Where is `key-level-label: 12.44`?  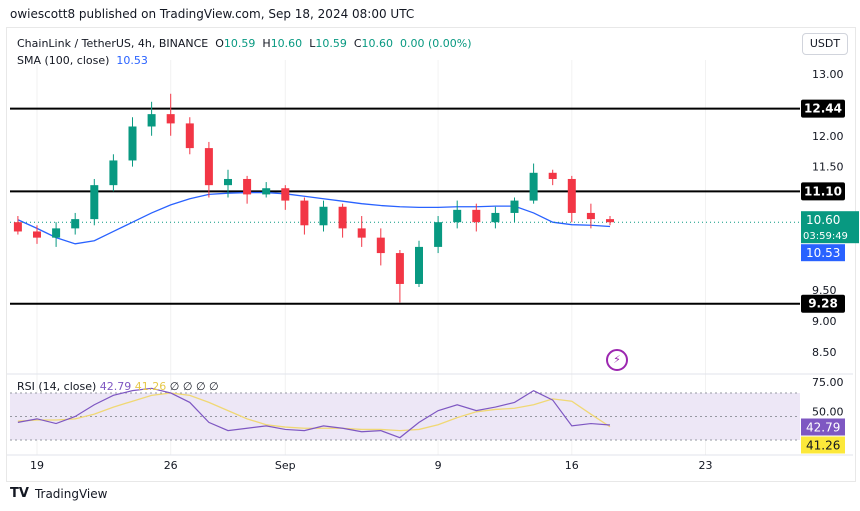 key-level-label: 12.44 is located at coordinates (823, 109).